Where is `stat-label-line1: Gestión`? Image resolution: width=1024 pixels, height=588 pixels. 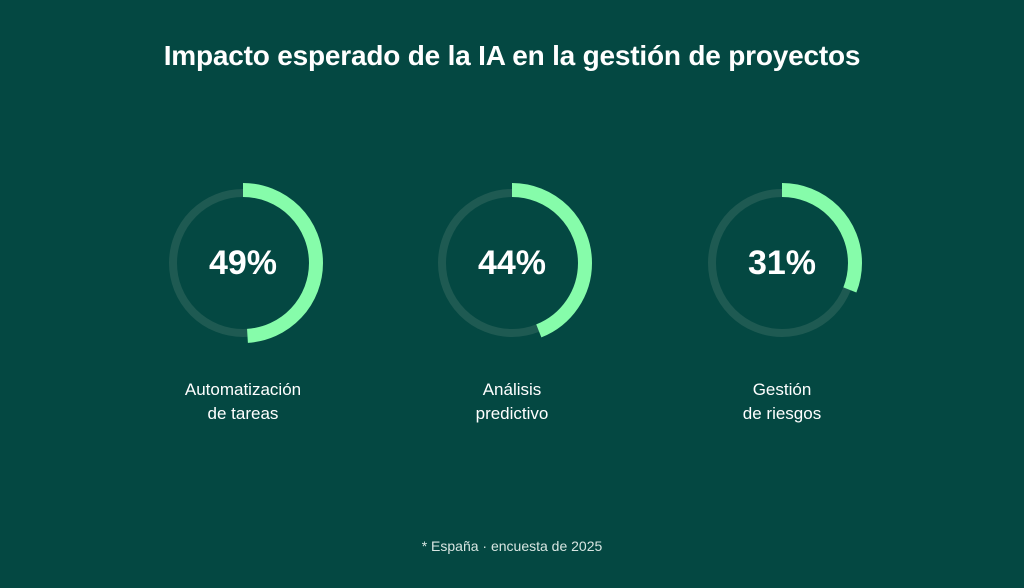 stat-label-line1: Gestión is located at coordinates (782, 389).